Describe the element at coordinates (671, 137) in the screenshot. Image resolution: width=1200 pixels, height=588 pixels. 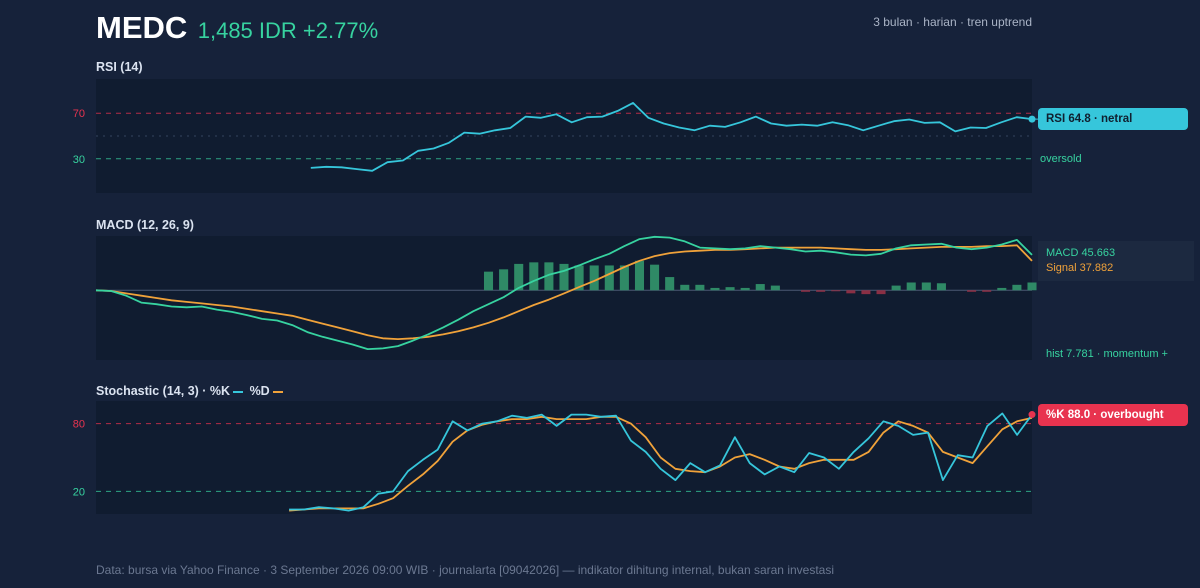
I see `rsi-line` at that location.